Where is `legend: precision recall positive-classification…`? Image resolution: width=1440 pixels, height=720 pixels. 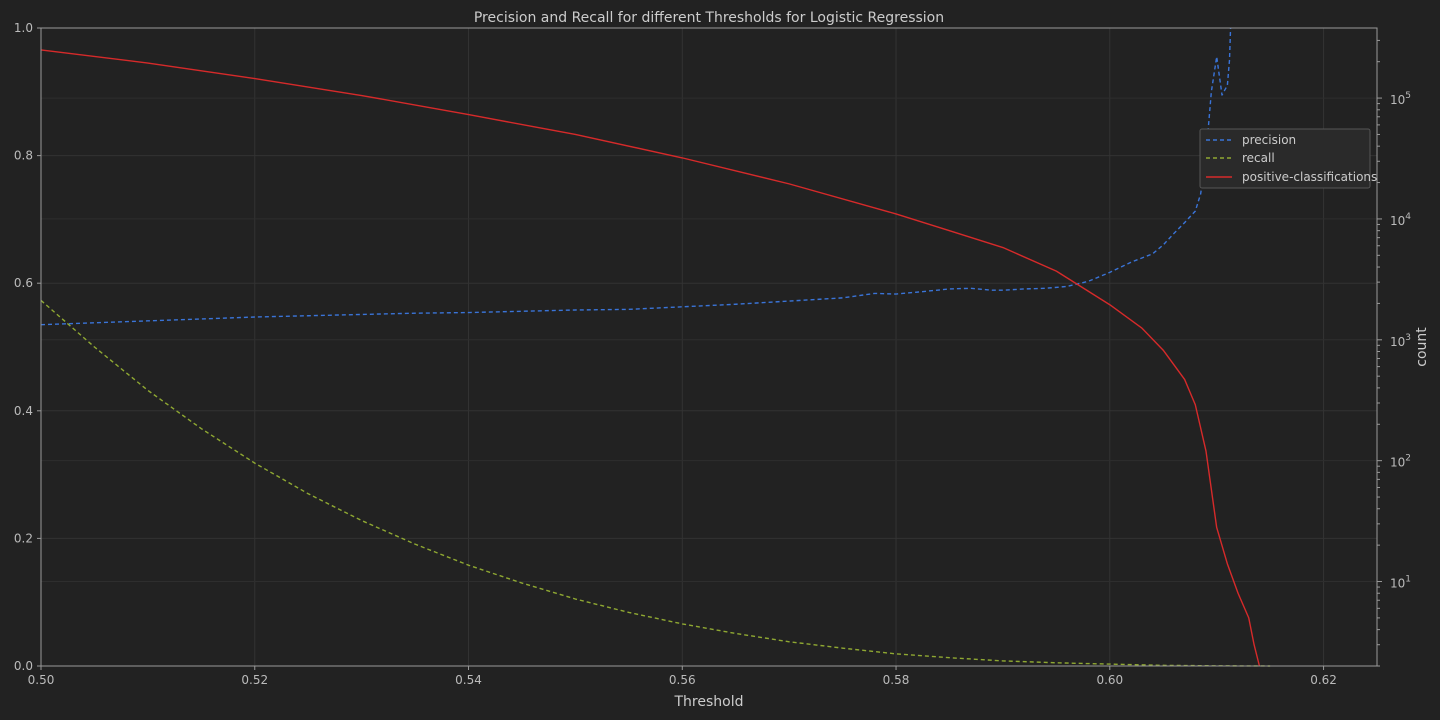
legend: precision recall positive-classification… is located at coordinates (1288, 158).